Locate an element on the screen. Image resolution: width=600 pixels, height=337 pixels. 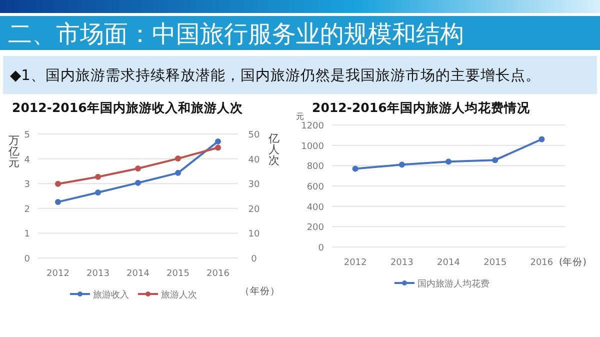
y2-tick-label: 50 is located at coordinates (254, 135).